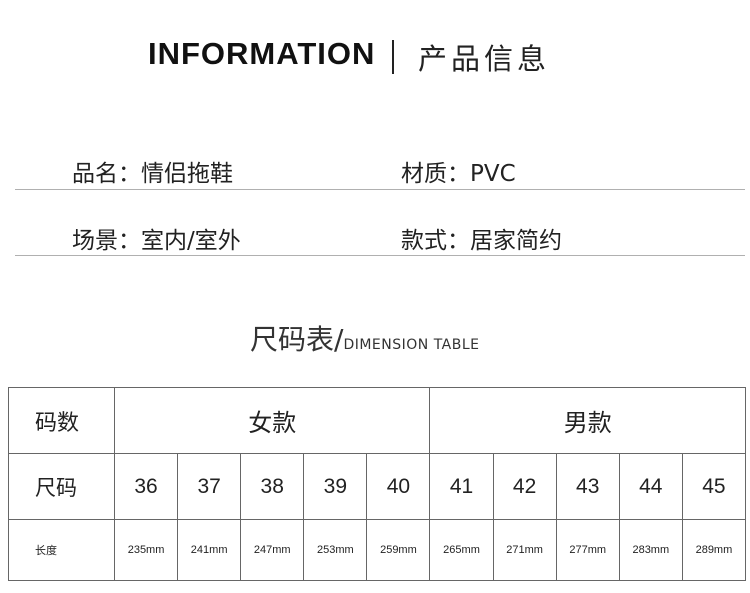  I want to click on info-scene: 场景：室内/室外, so click(156, 238).